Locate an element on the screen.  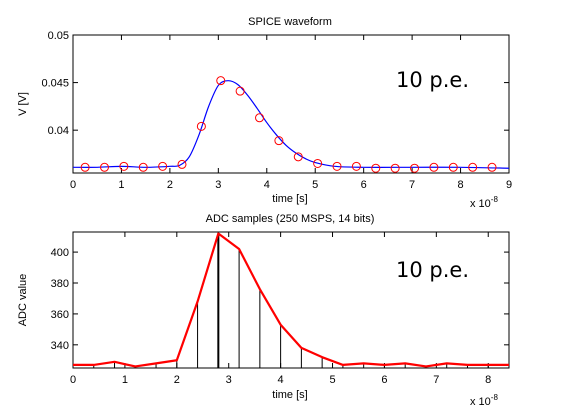
bottom-xtick-label: 1 is located at coordinates (125, 380).